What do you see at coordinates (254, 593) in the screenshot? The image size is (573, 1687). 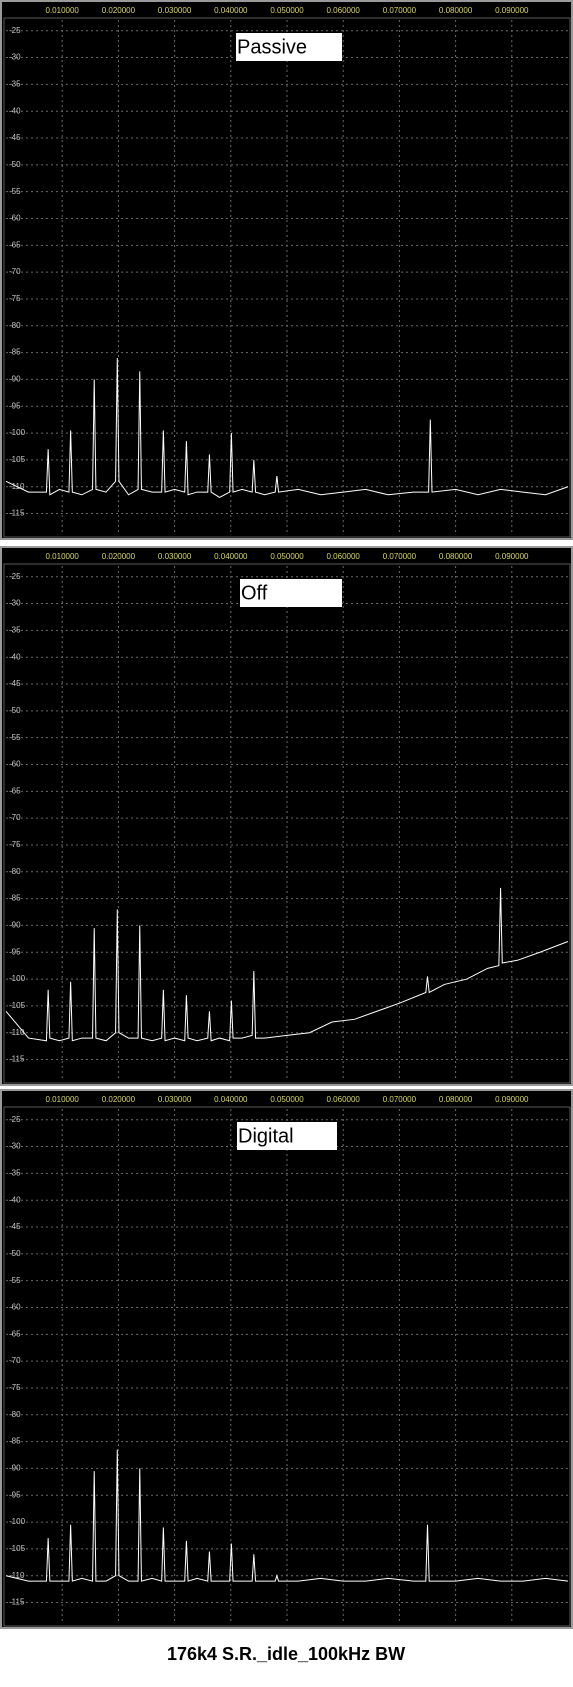 I see `panel-label: Off` at bounding box center [254, 593].